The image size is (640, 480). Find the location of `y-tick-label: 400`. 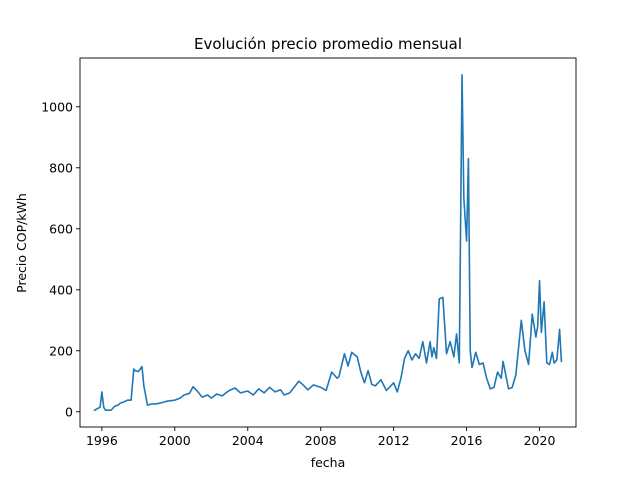

y-tick-label: 400 is located at coordinates (61, 289).